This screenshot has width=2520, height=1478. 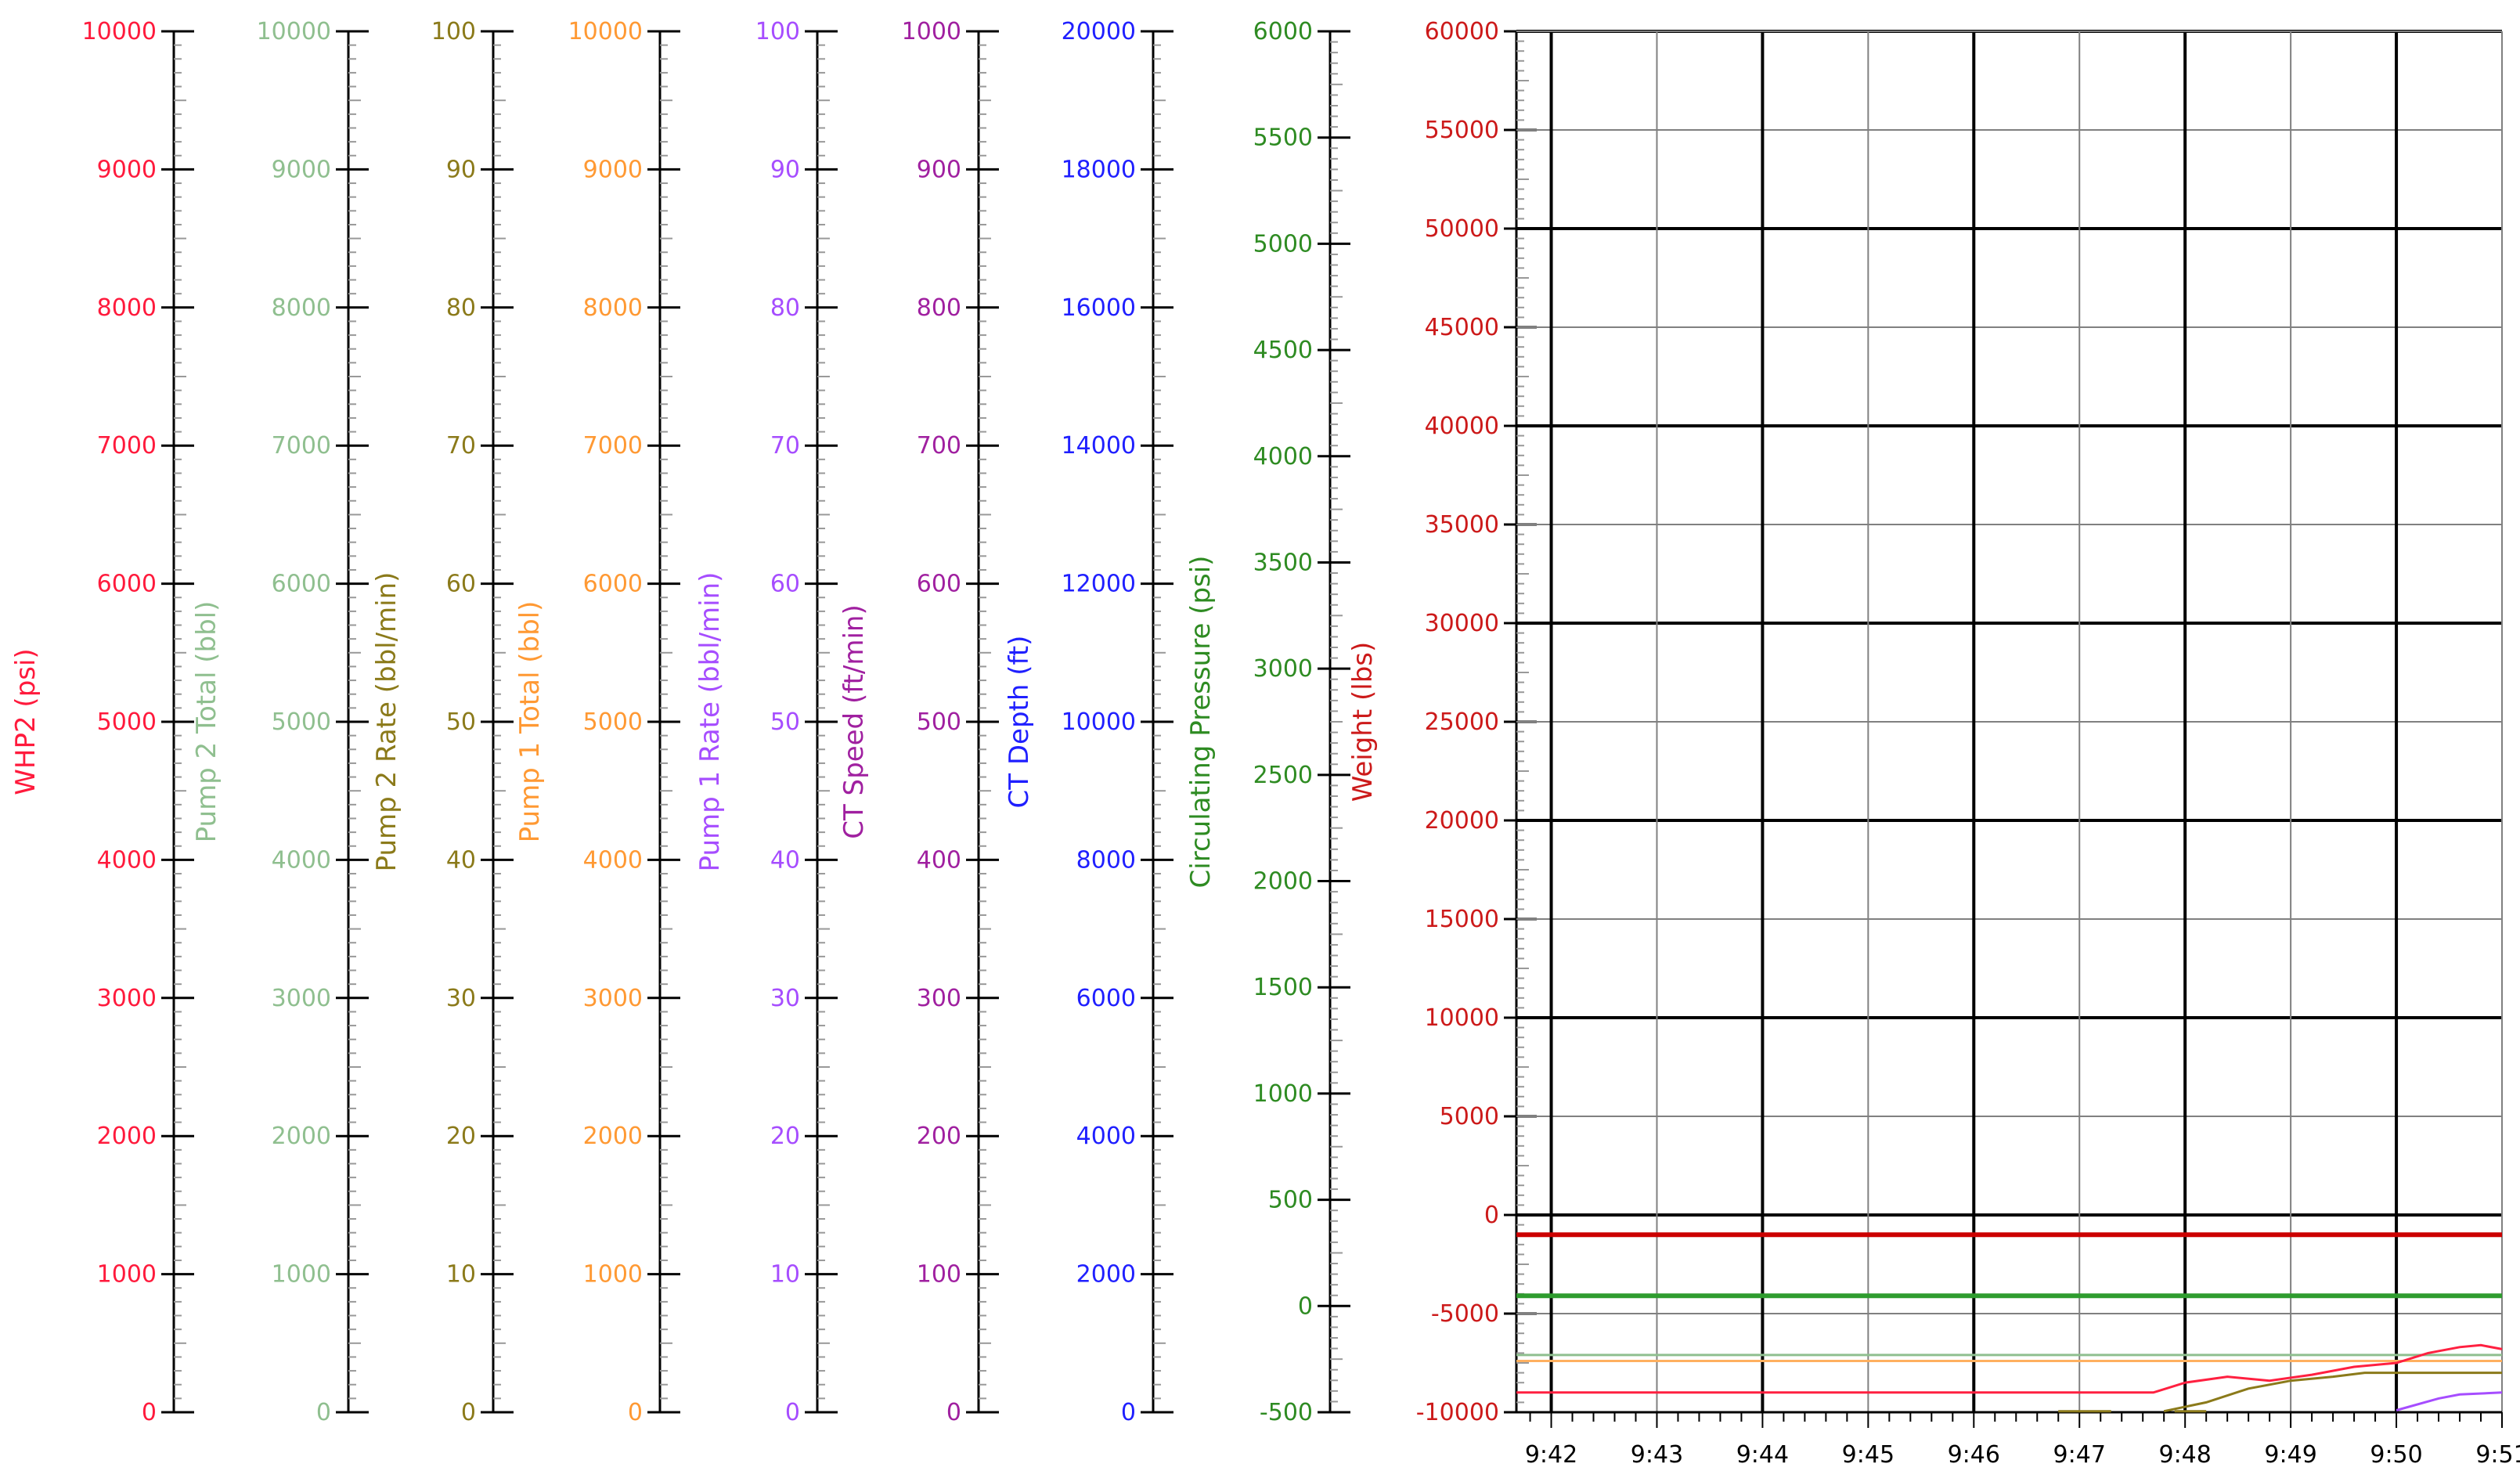 I want to click on x-tick-label: 9:45, so click(x=1868, y=1455).